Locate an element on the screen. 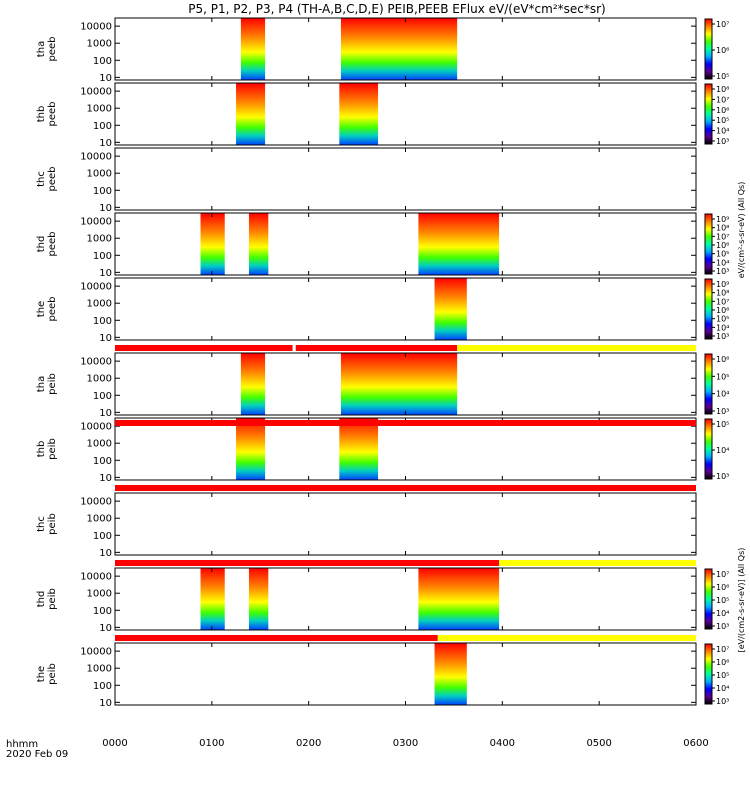 This screenshot has height=800, width=750. panel-thc_peib: 10000 1000 100 10 thcpeib is located at coordinates (366, 525).